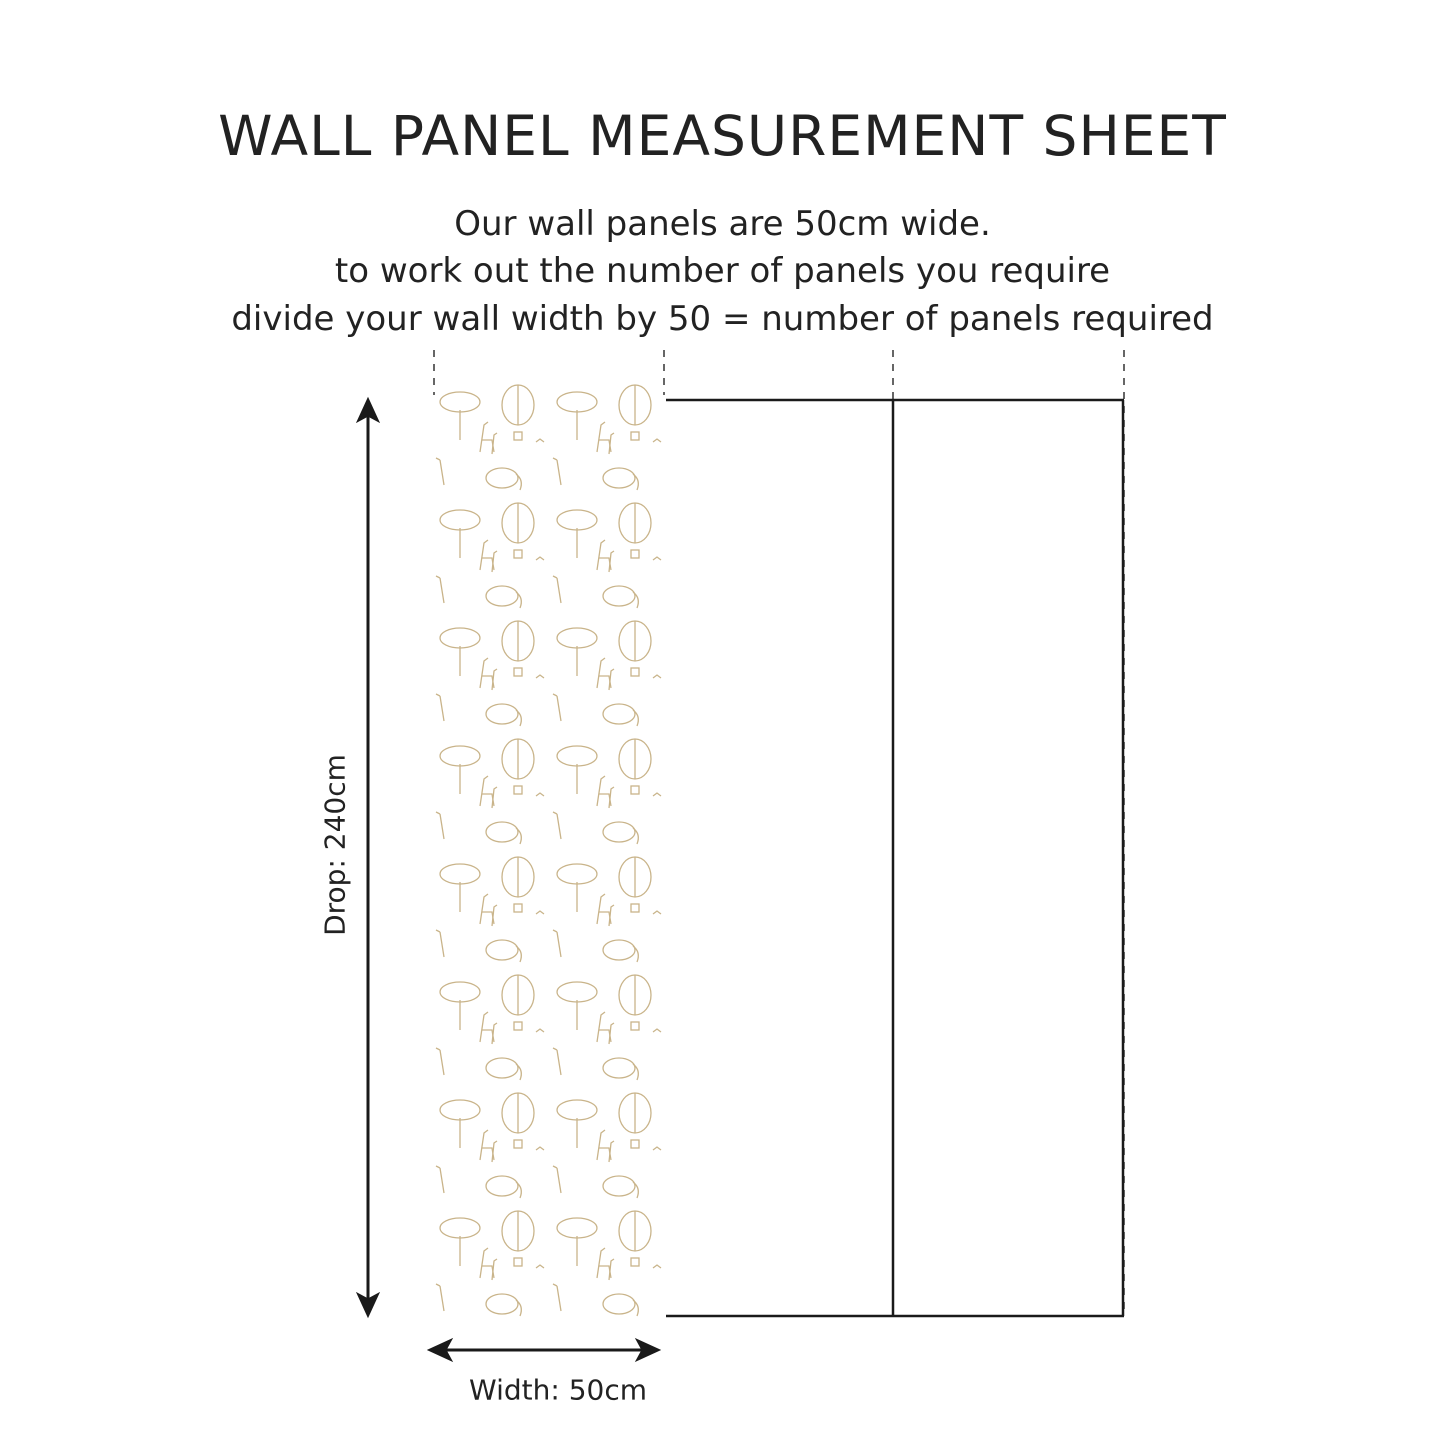  Describe the element at coordinates (558, 1390) in the screenshot. I see `width-label: Width: 50cm` at that location.